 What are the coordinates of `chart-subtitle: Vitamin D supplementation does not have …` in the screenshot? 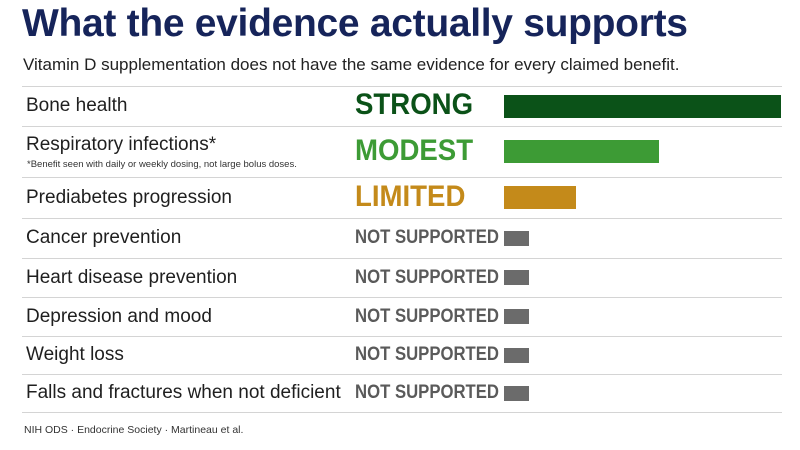 It's located at (351, 64).